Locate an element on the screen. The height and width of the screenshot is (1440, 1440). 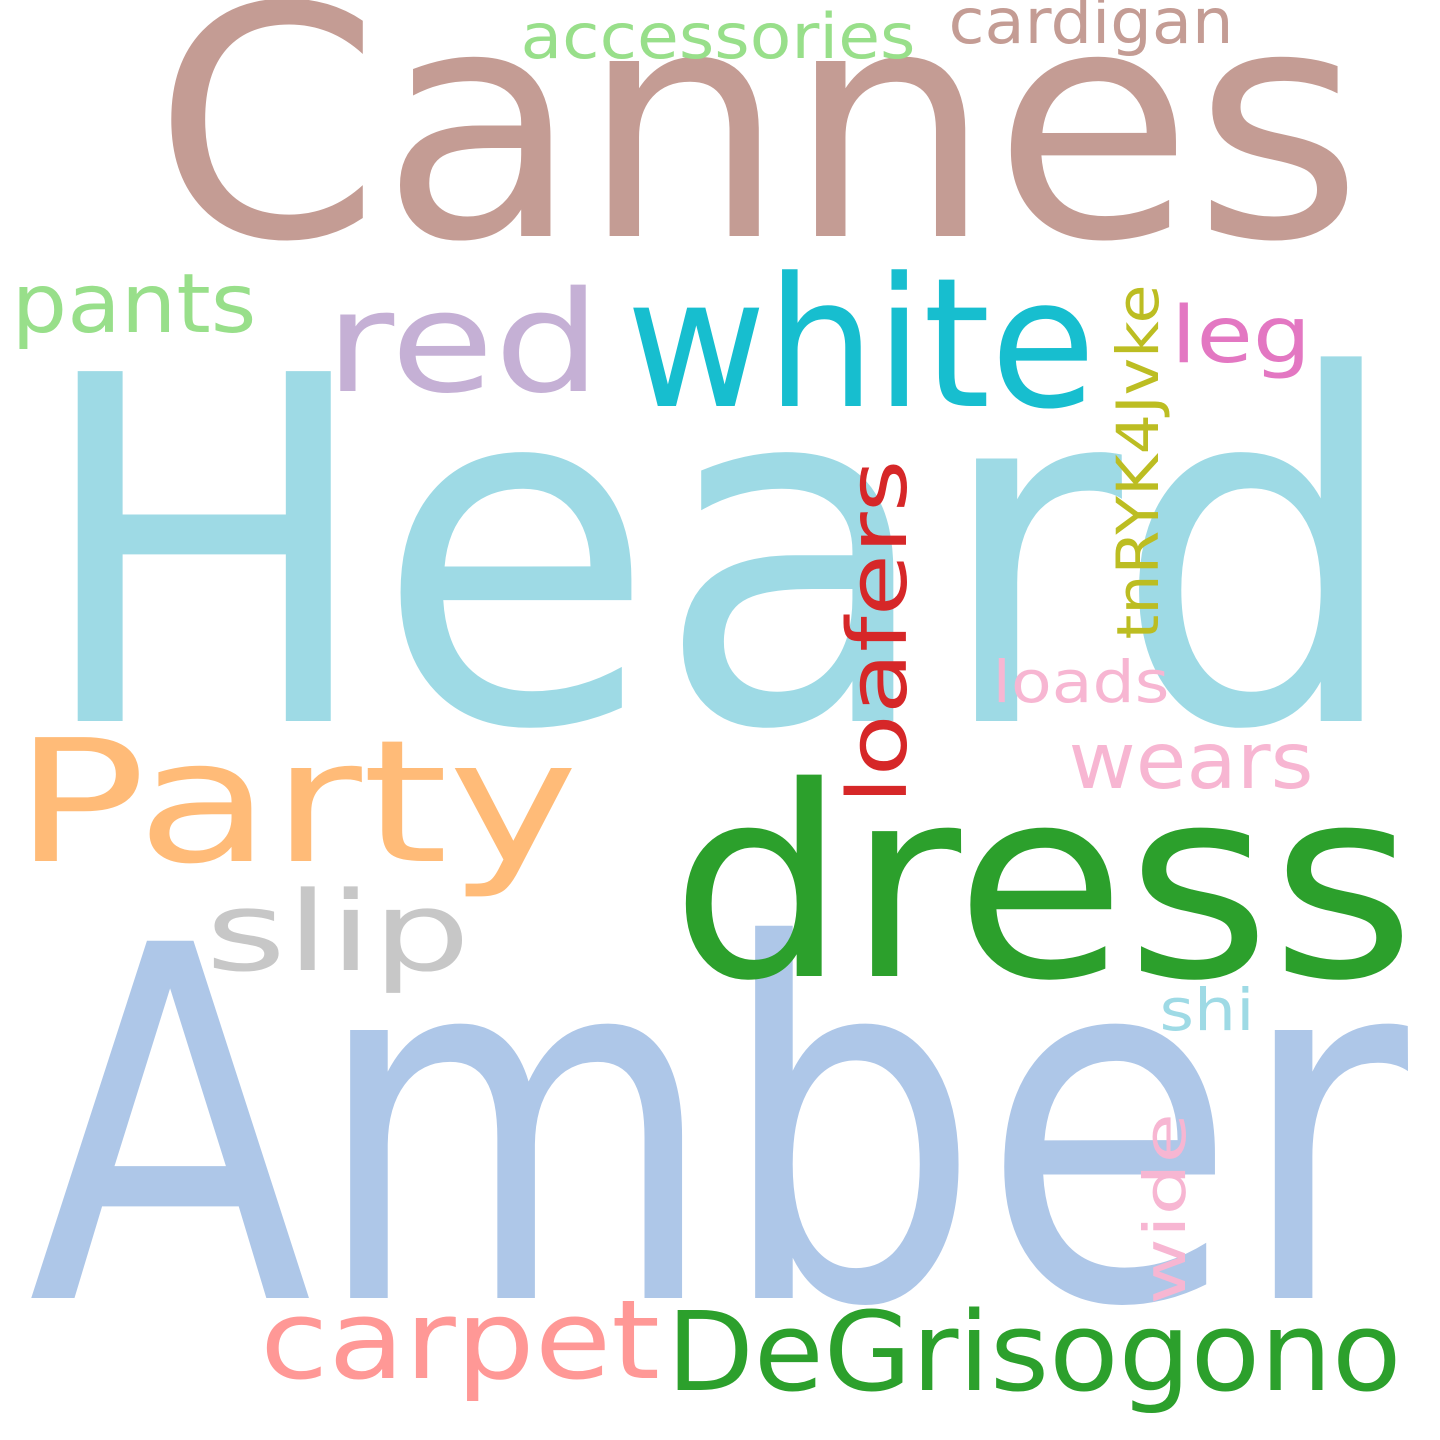
word-accessories: accessories is located at coordinates (718, 36).